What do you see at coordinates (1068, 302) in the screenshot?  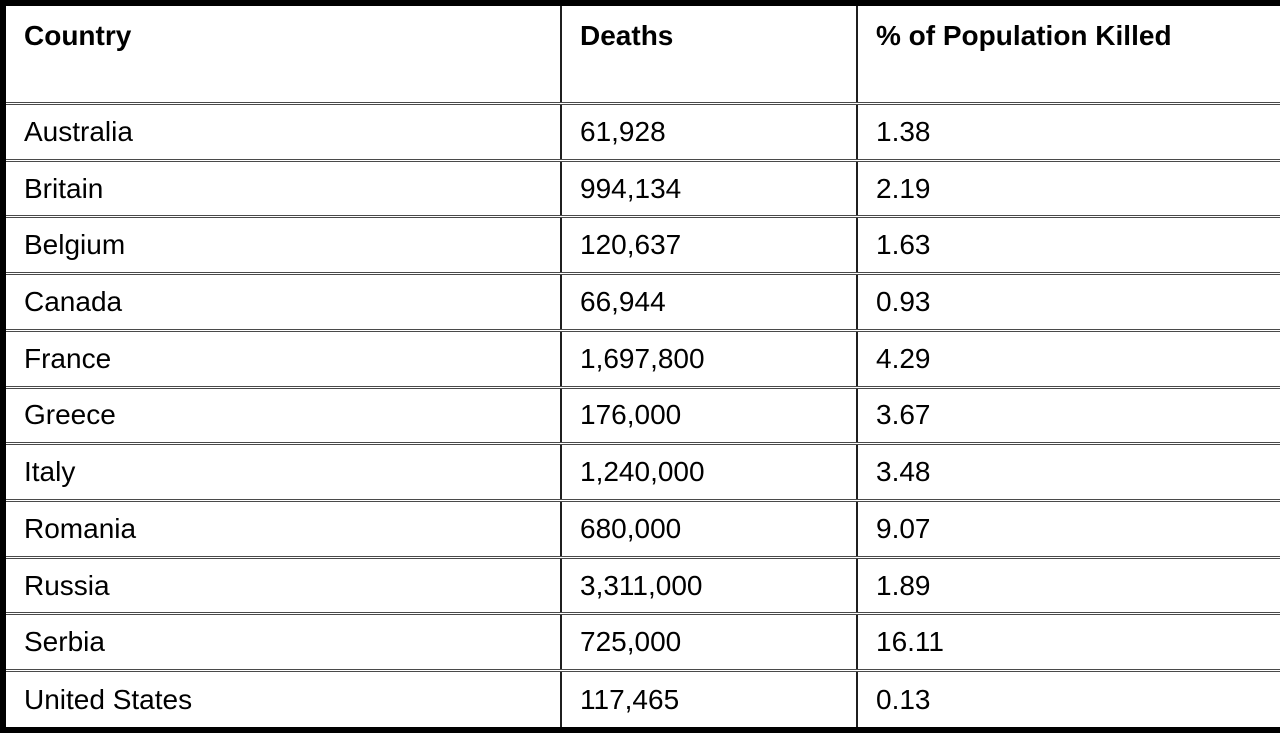 I see `percent-killed-cell: 0.93` at bounding box center [1068, 302].